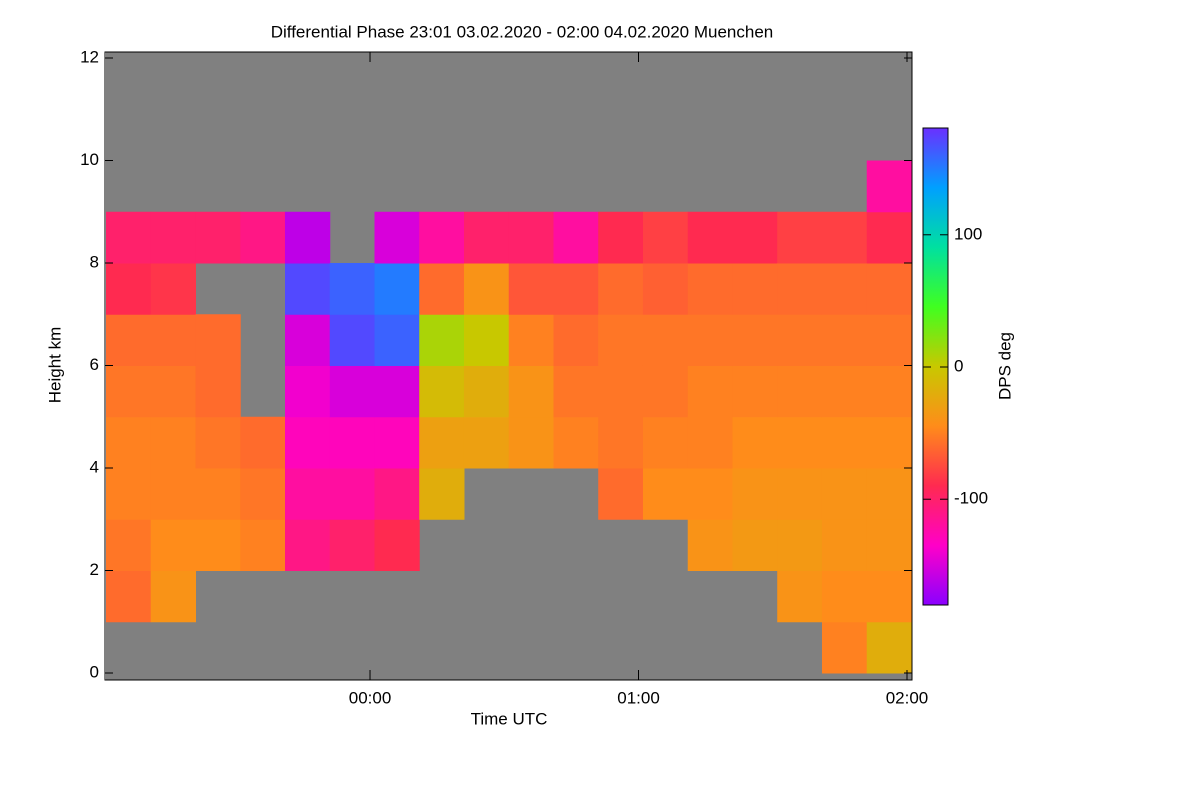 The height and width of the screenshot is (800, 1200). Describe the element at coordinates (370, 697) in the screenshot. I see `x-tick-label: 00:00` at that location.